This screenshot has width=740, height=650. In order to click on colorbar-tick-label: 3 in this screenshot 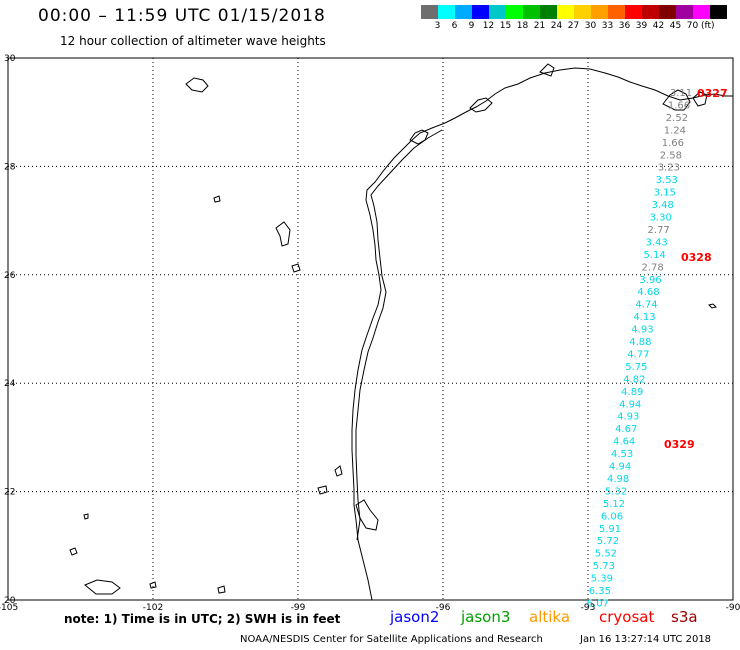, I will do `click(437, 26)`.